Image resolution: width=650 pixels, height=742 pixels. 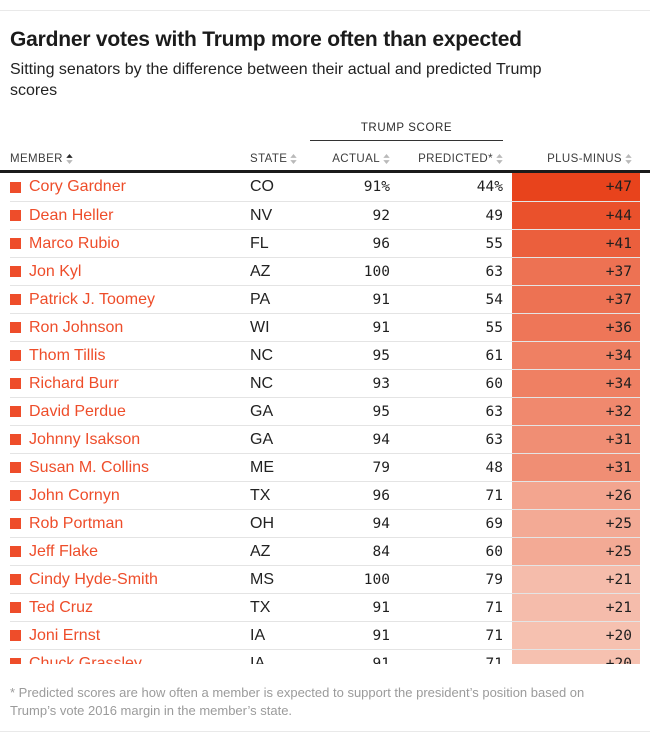 What do you see at coordinates (61, 607) in the screenshot?
I see `member-name-link: Ted Cruz` at bounding box center [61, 607].